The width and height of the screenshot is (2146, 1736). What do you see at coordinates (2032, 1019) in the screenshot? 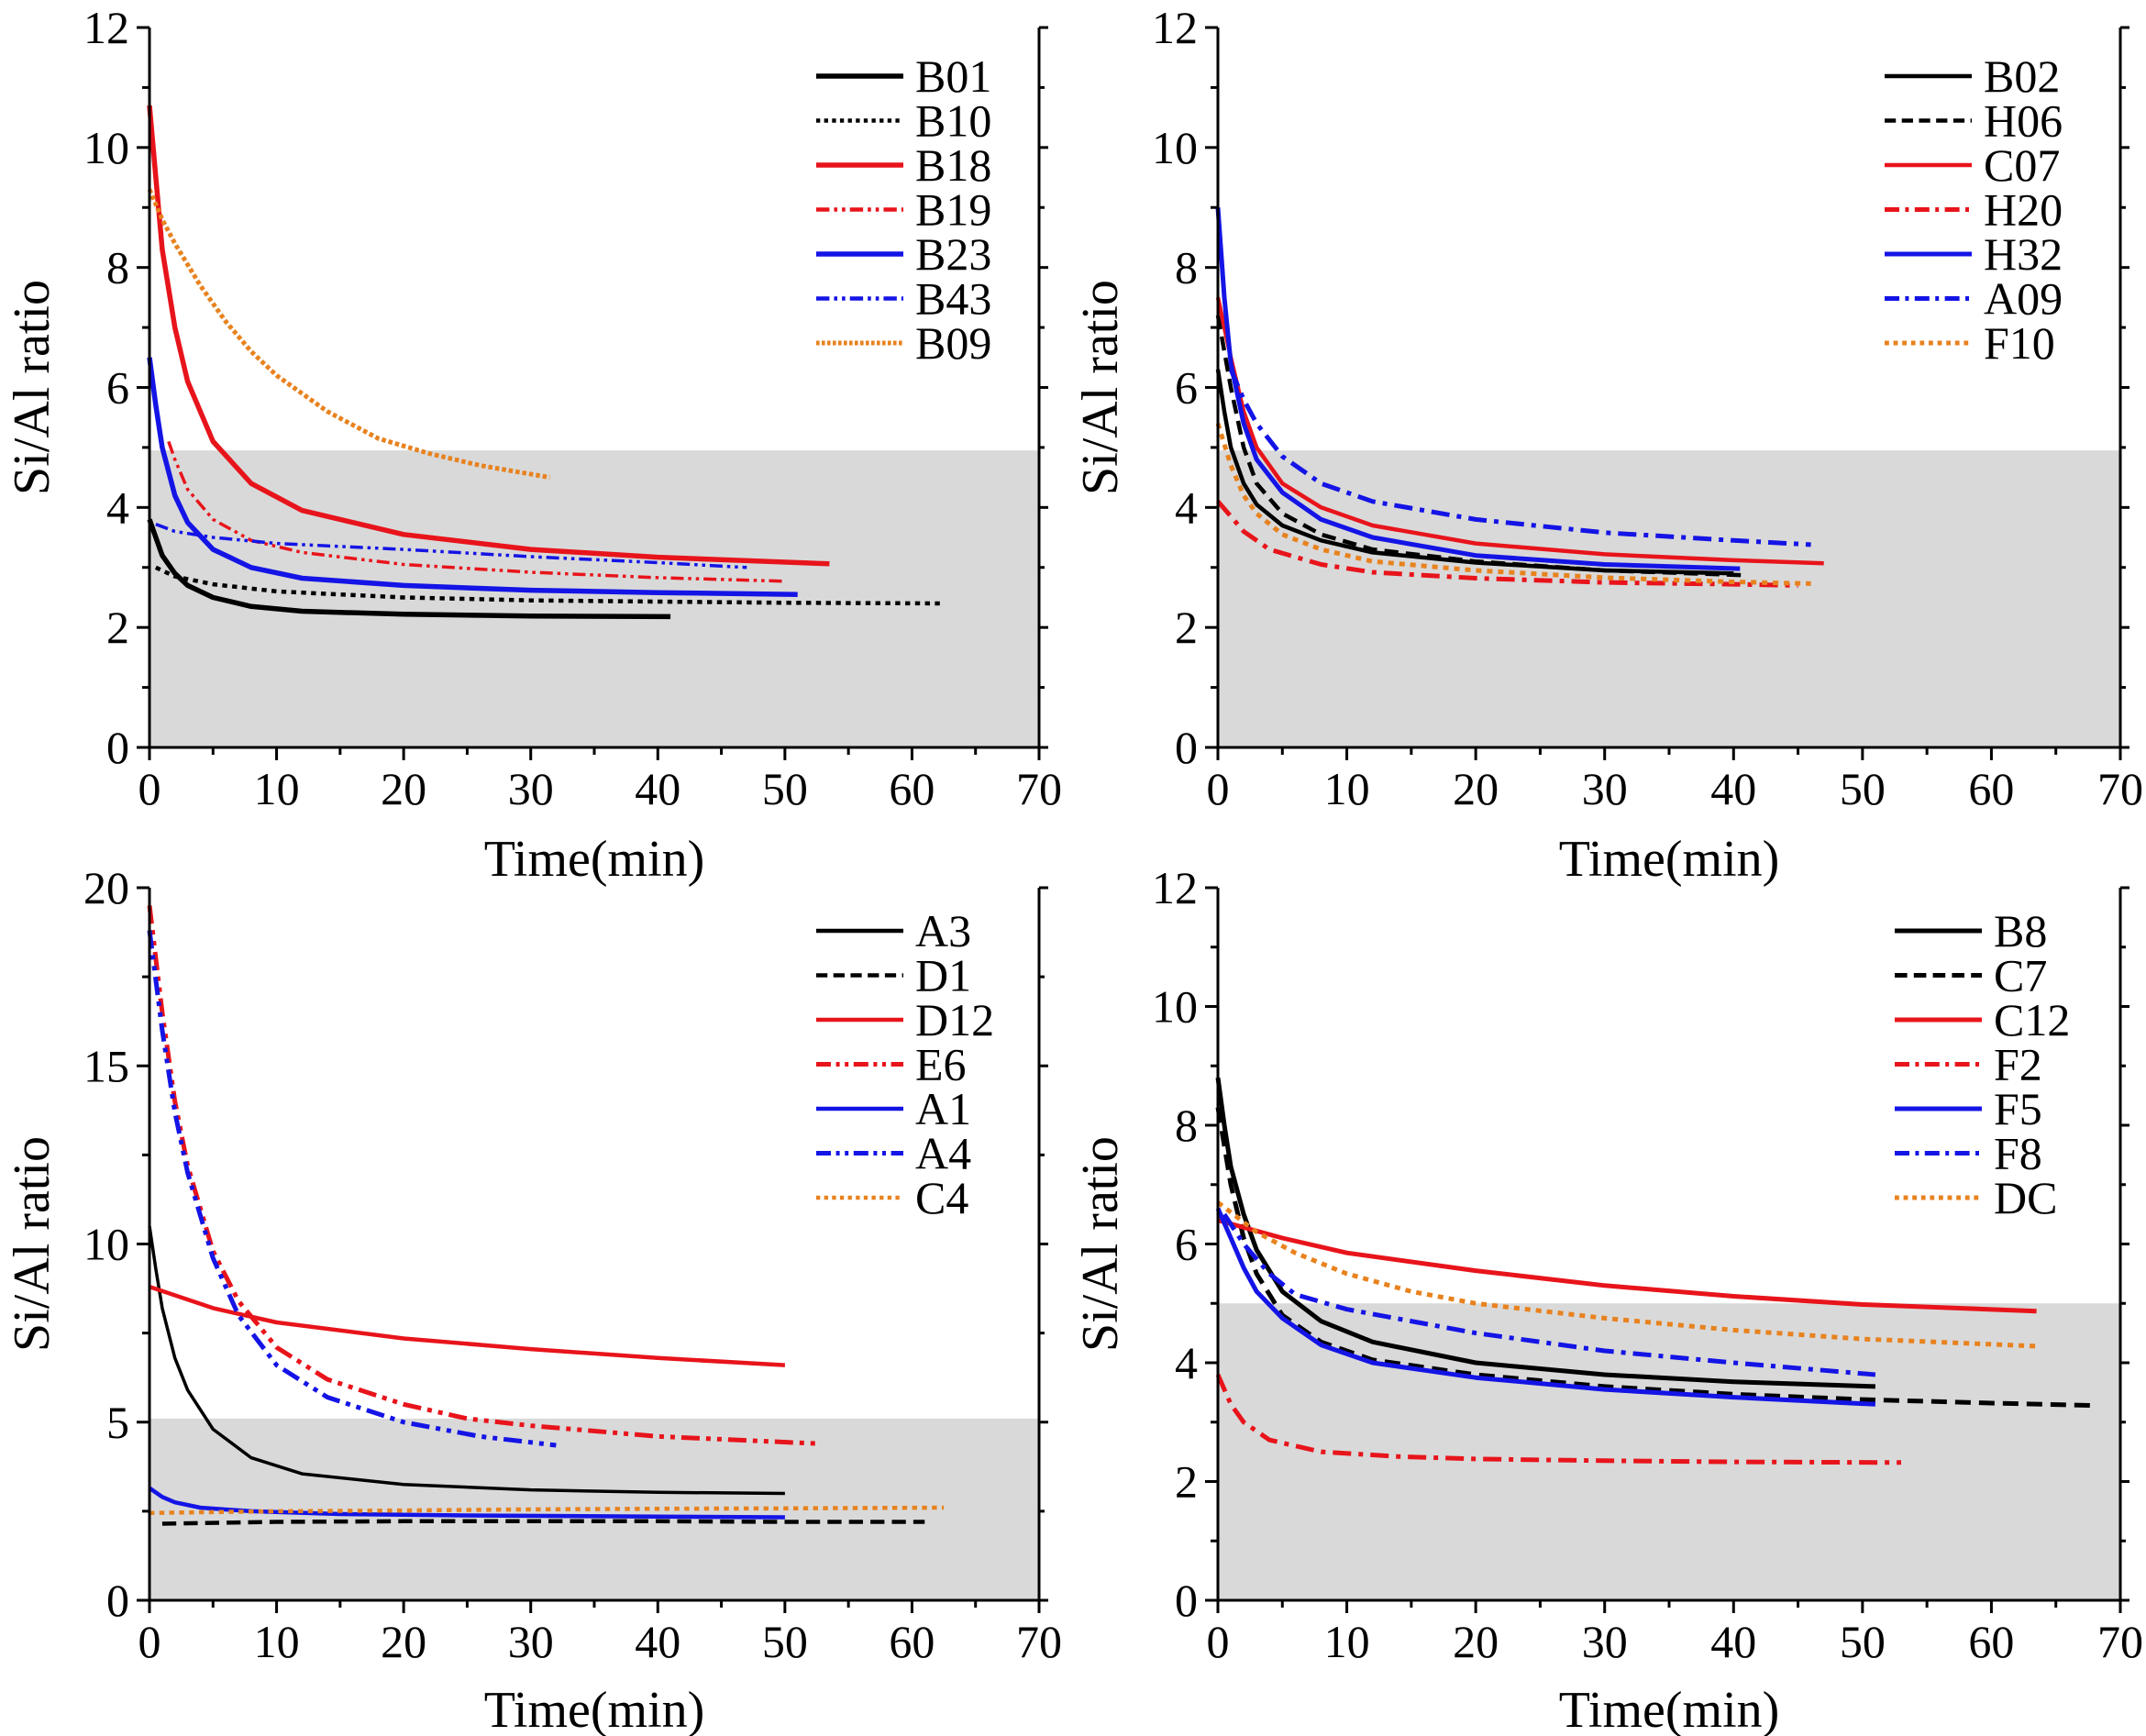
I see `legend-label-C12: C12` at bounding box center [2032, 1019].